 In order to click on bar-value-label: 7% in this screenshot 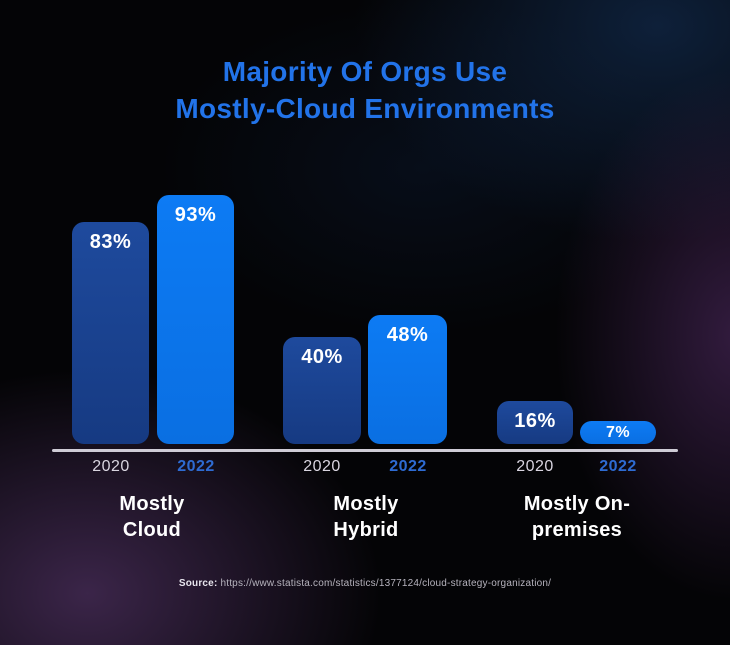, I will do `click(618, 432)`.